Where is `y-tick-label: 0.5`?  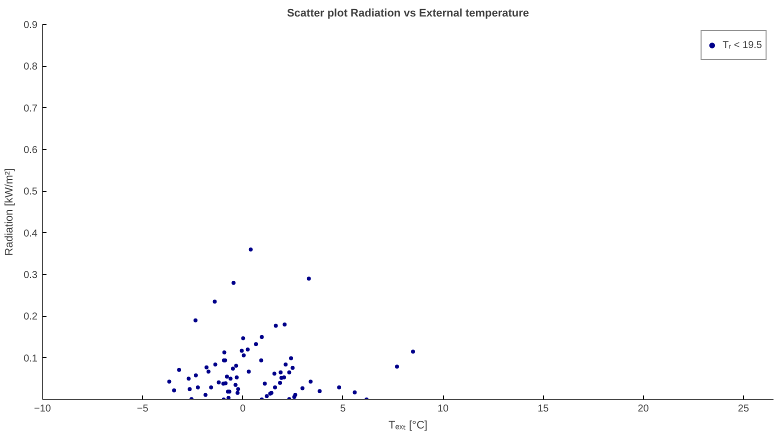
y-tick-label: 0.5 is located at coordinates (31, 192).